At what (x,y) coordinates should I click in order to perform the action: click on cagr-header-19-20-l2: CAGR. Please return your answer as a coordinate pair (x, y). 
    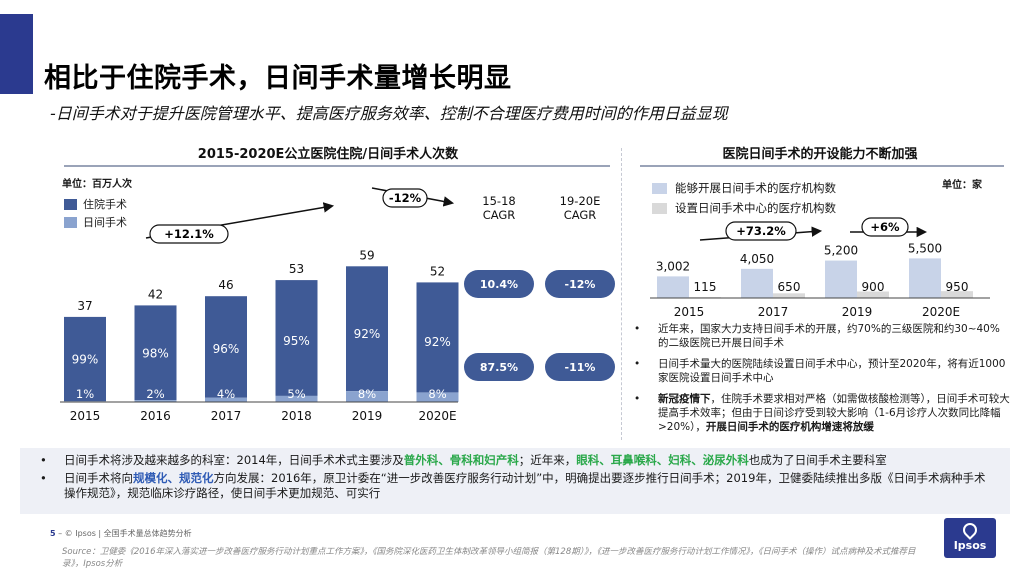
    Looking at the image, I should click on (580, 215).